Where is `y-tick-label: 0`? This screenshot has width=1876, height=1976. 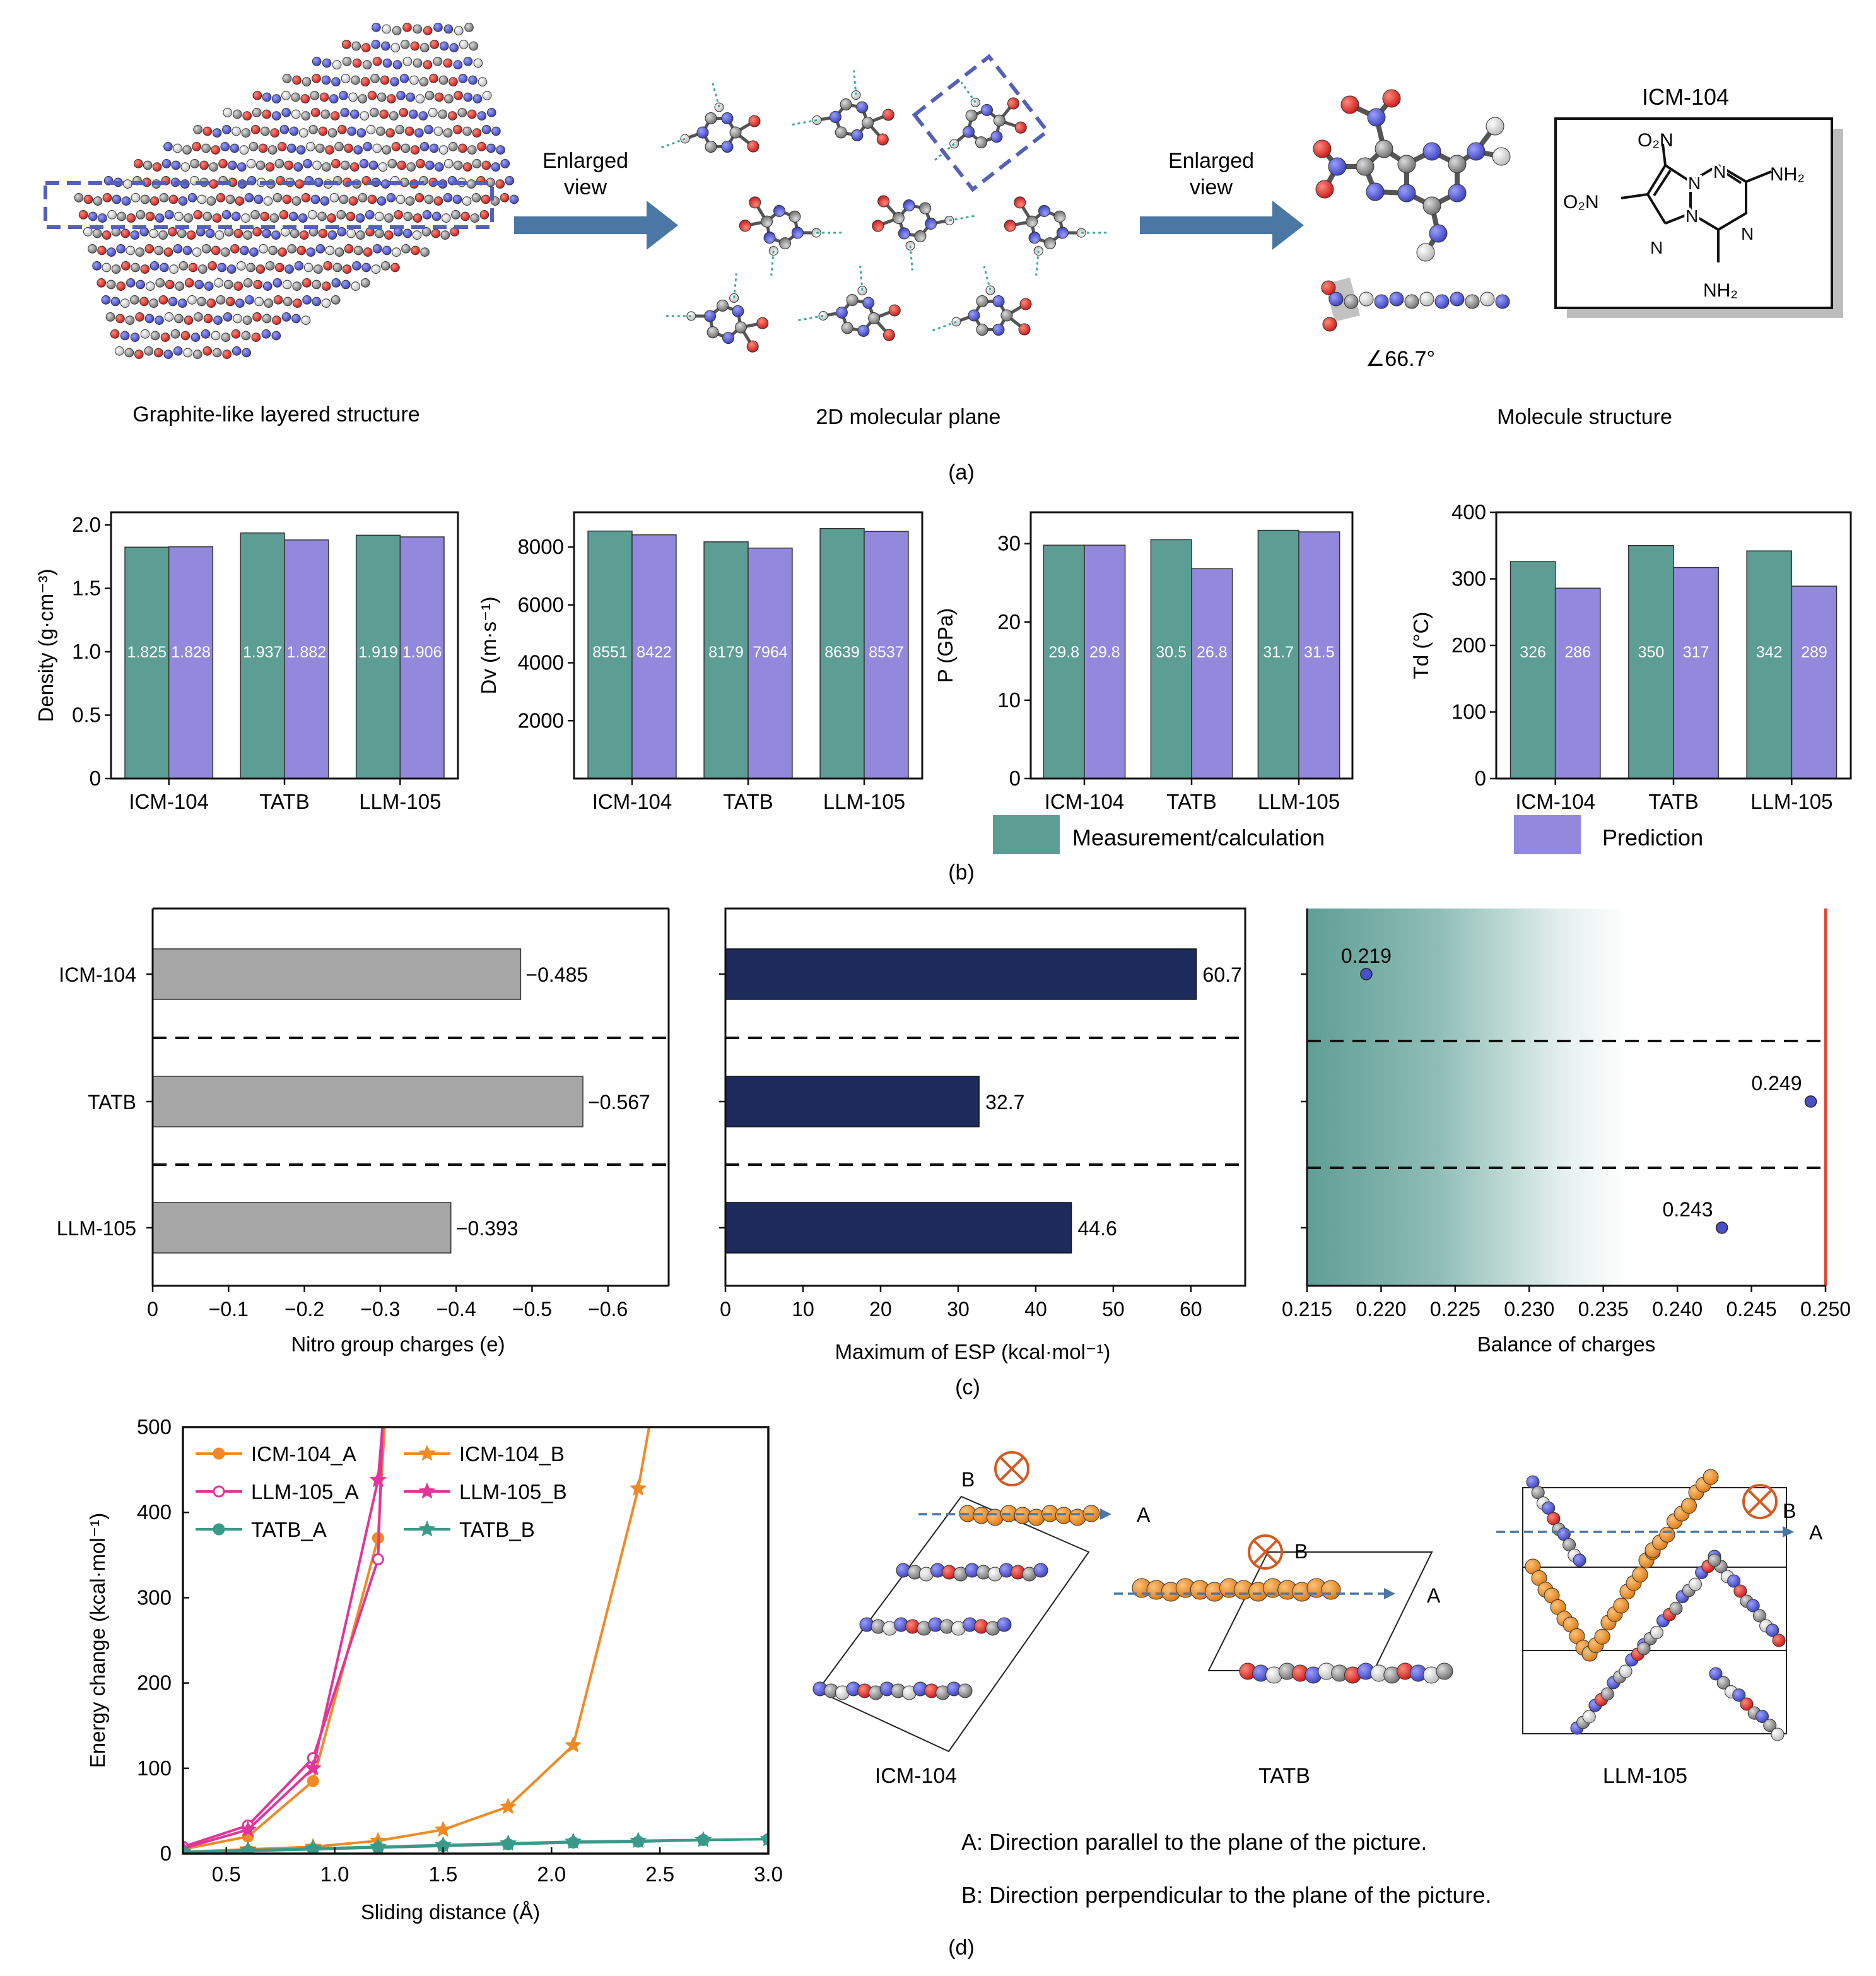
y-tick-label: 0 is located at coordinates (95, 778).